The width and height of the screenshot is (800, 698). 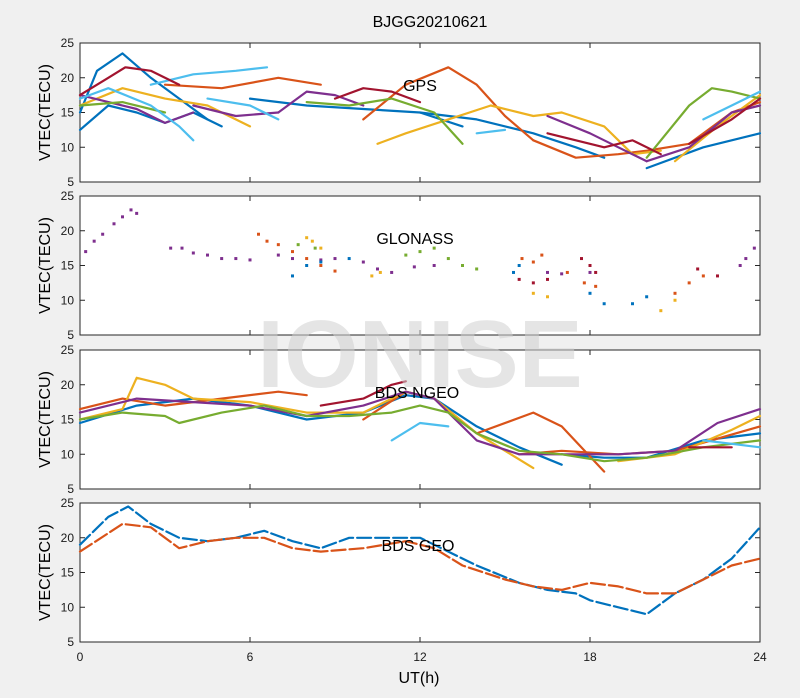 I want to click on panel-bds-geo-ytick-label: 15, so click(x=68, y=573).